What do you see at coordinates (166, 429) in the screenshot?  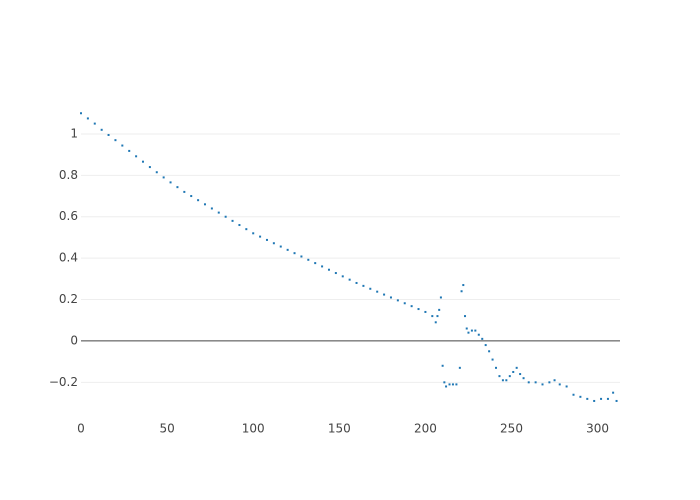 I see `x-tick-label: 50` at bounding box center [166, 429].